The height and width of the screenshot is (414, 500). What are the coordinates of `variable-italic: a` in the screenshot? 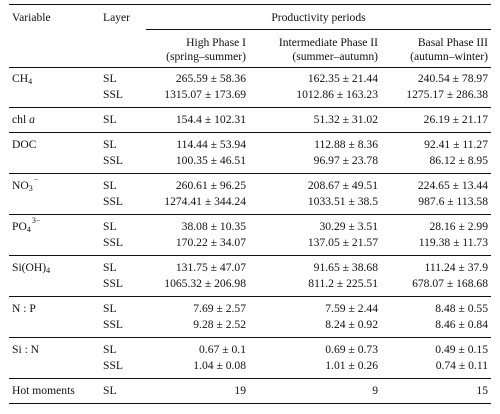 It's located at (32, 119).